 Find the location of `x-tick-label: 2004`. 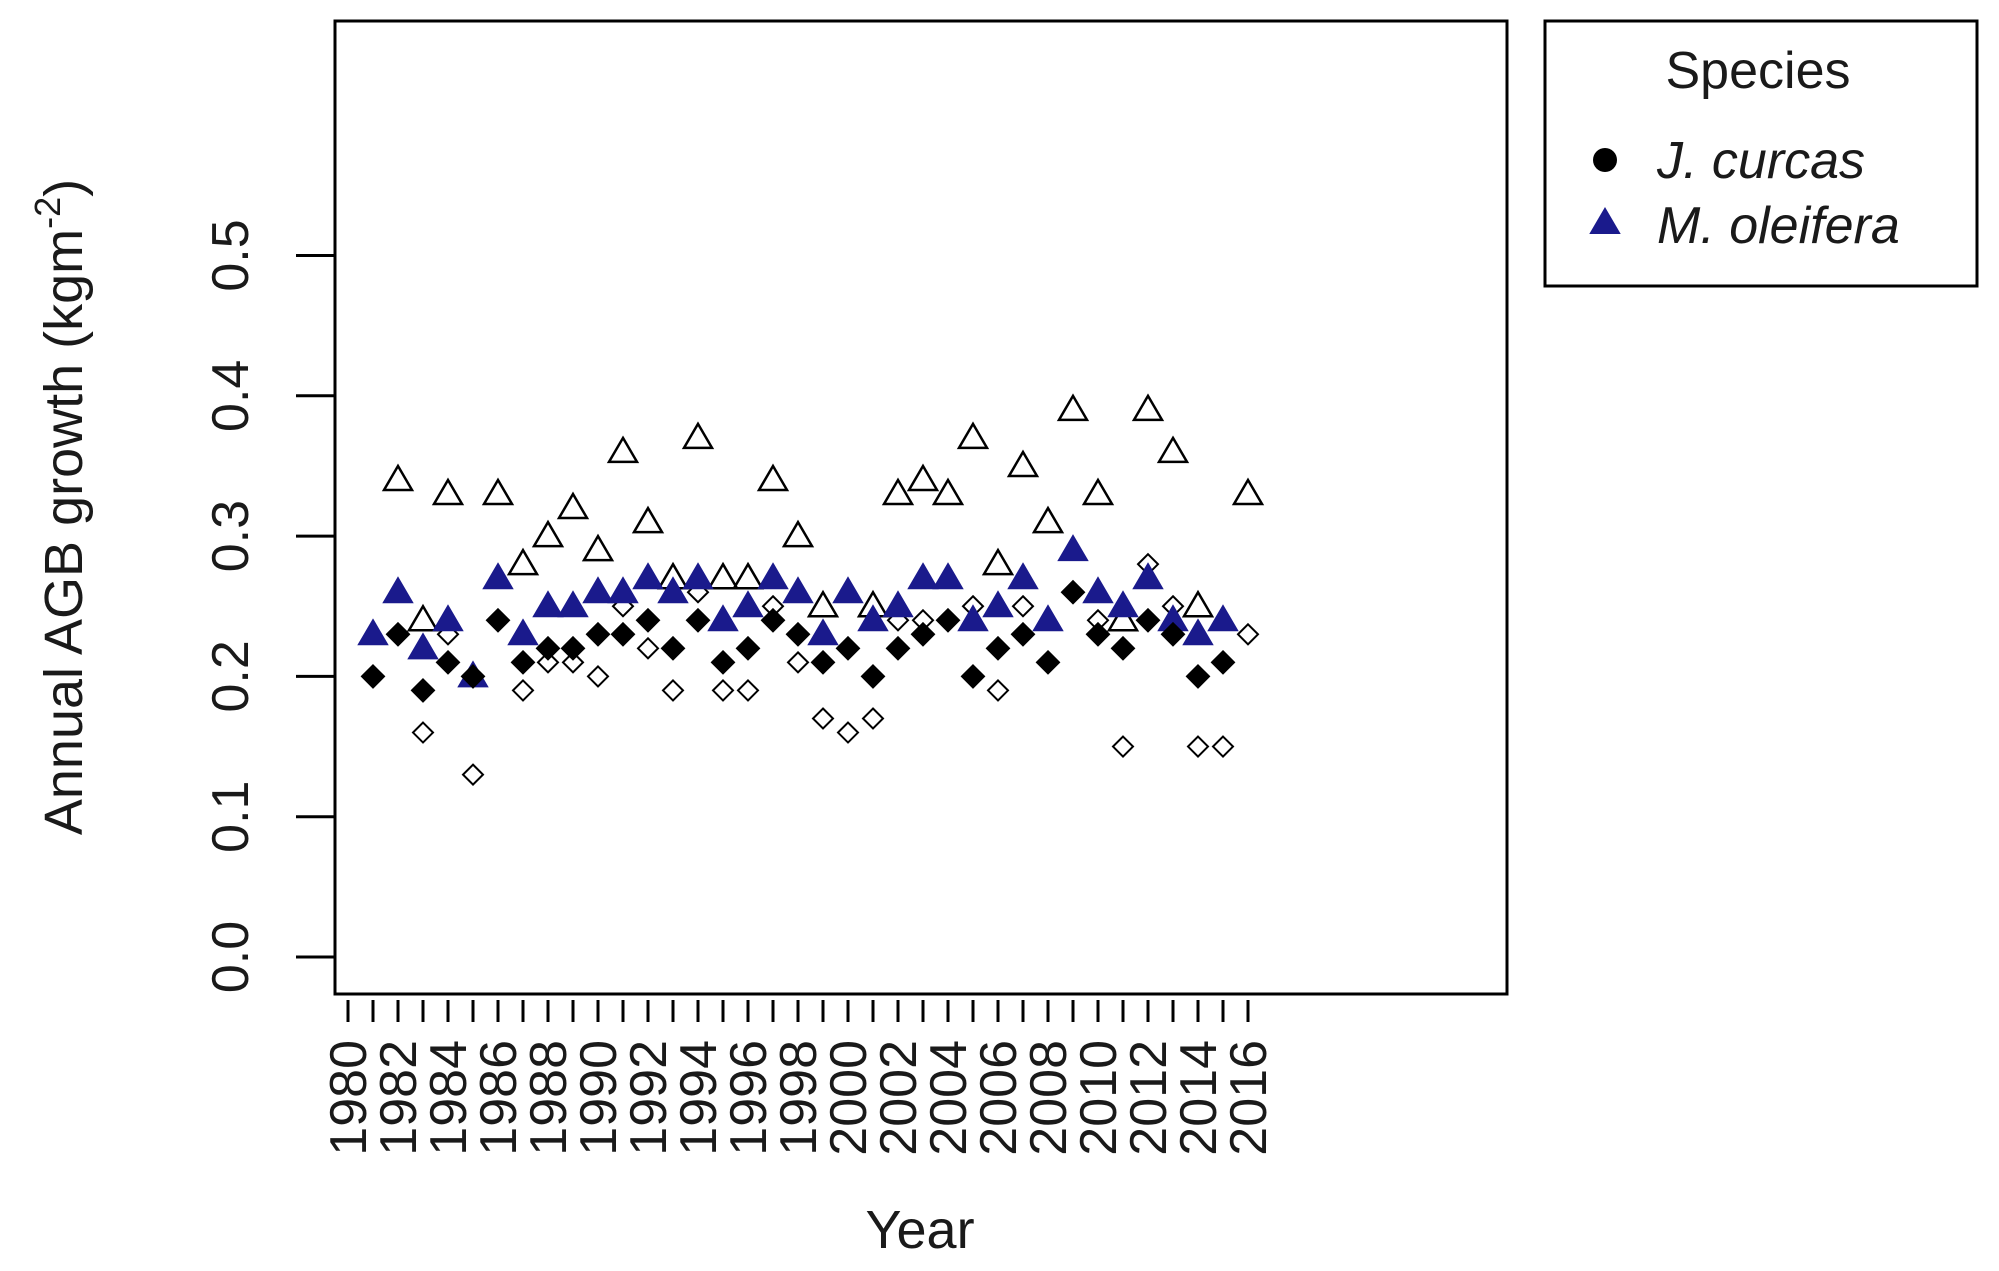

x-tick-label: 2004 is located at coordinates (949, 1098).